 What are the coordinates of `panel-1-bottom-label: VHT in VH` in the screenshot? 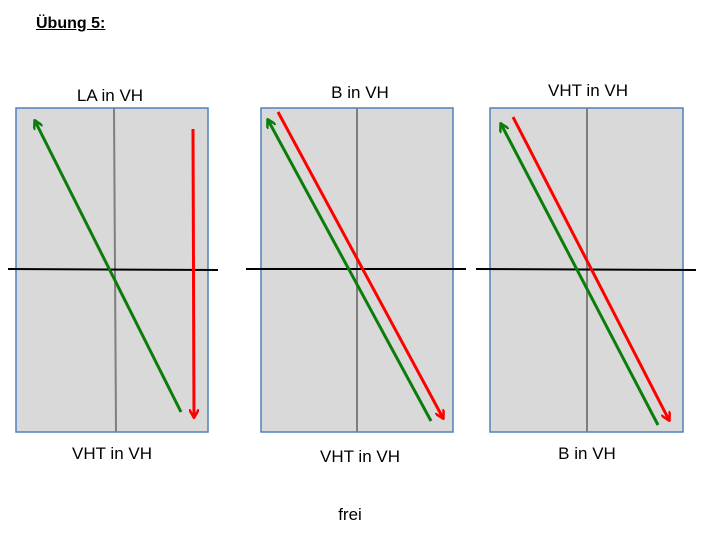 It's located at (112, 453).